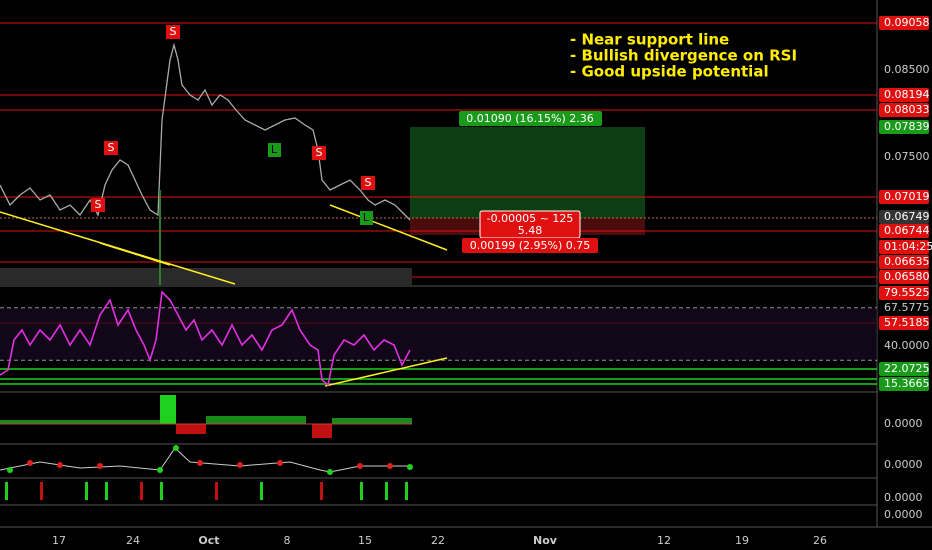 This screenshot has width=932, height=550. What do you see at coordinates (664, 540) in the screenshot?
I see `time-label: 12` at bounding box center [664, 540].